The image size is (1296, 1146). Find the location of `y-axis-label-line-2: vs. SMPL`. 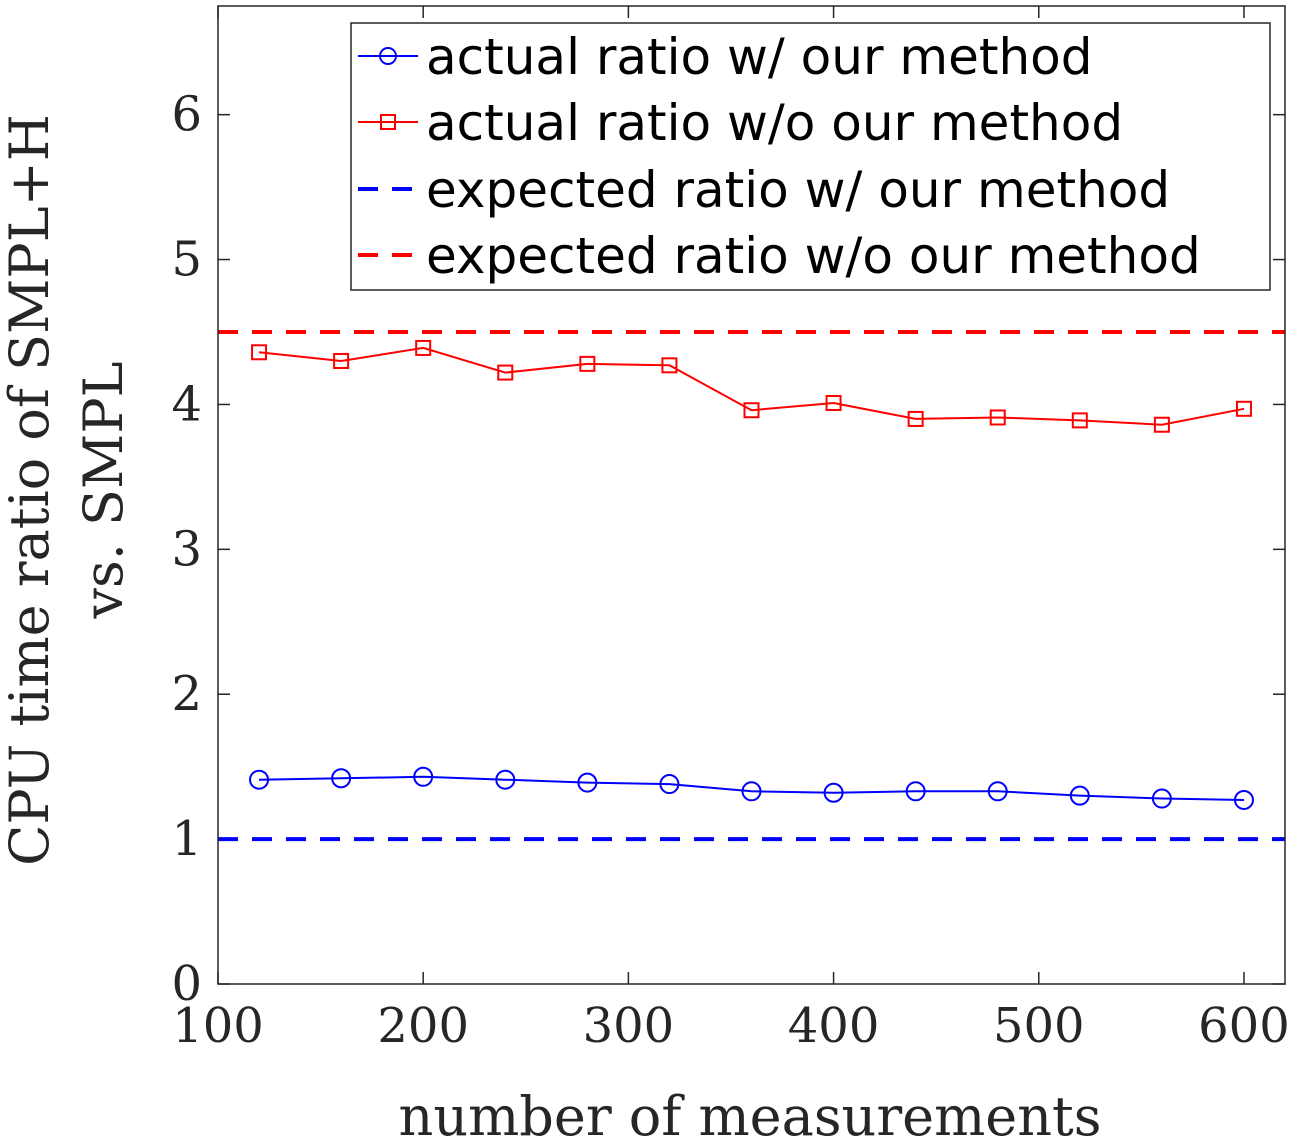

y-axis-label-line-2: vs. SMPL is located at coordinates (103, 490).